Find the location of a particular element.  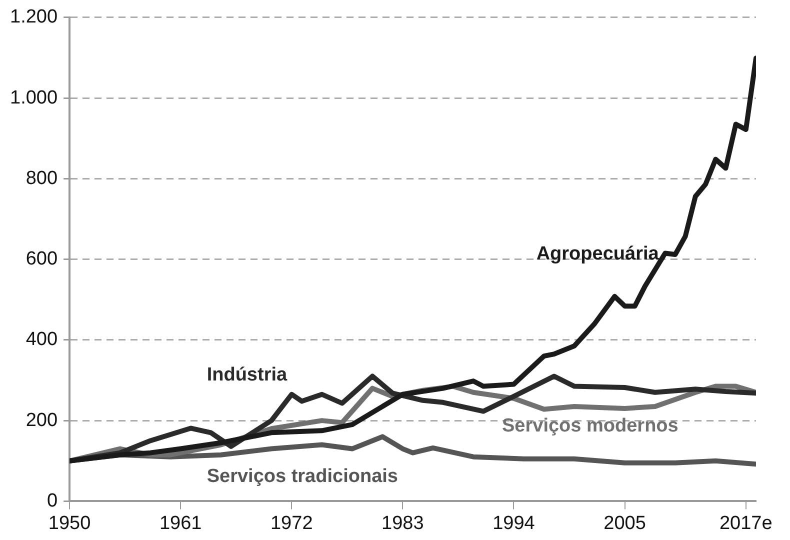

x-tick-label: 2017e is located at coordinates (745, 523).